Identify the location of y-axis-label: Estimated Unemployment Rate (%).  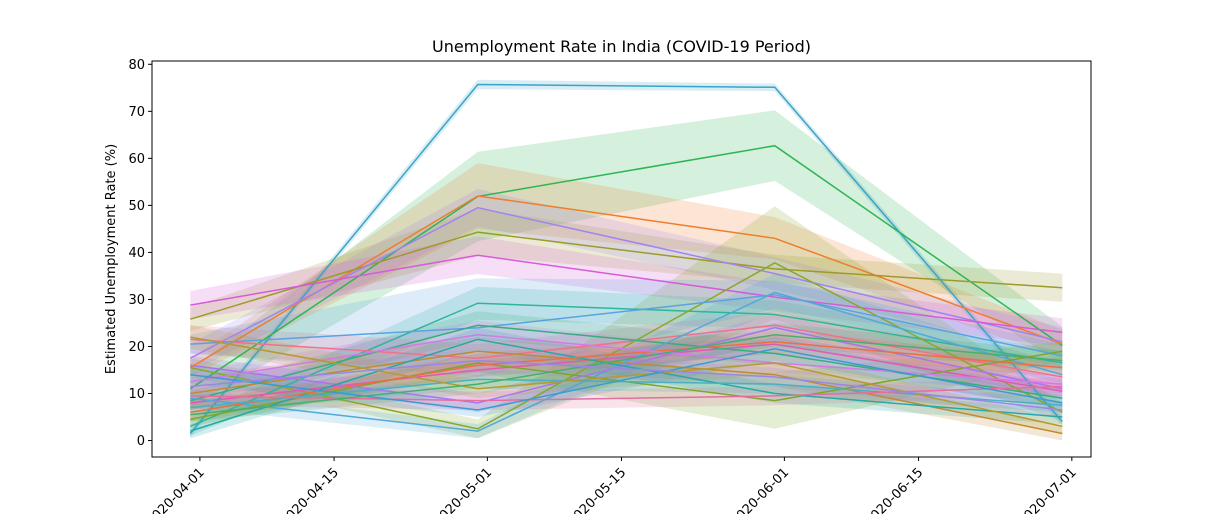
(111, 259).